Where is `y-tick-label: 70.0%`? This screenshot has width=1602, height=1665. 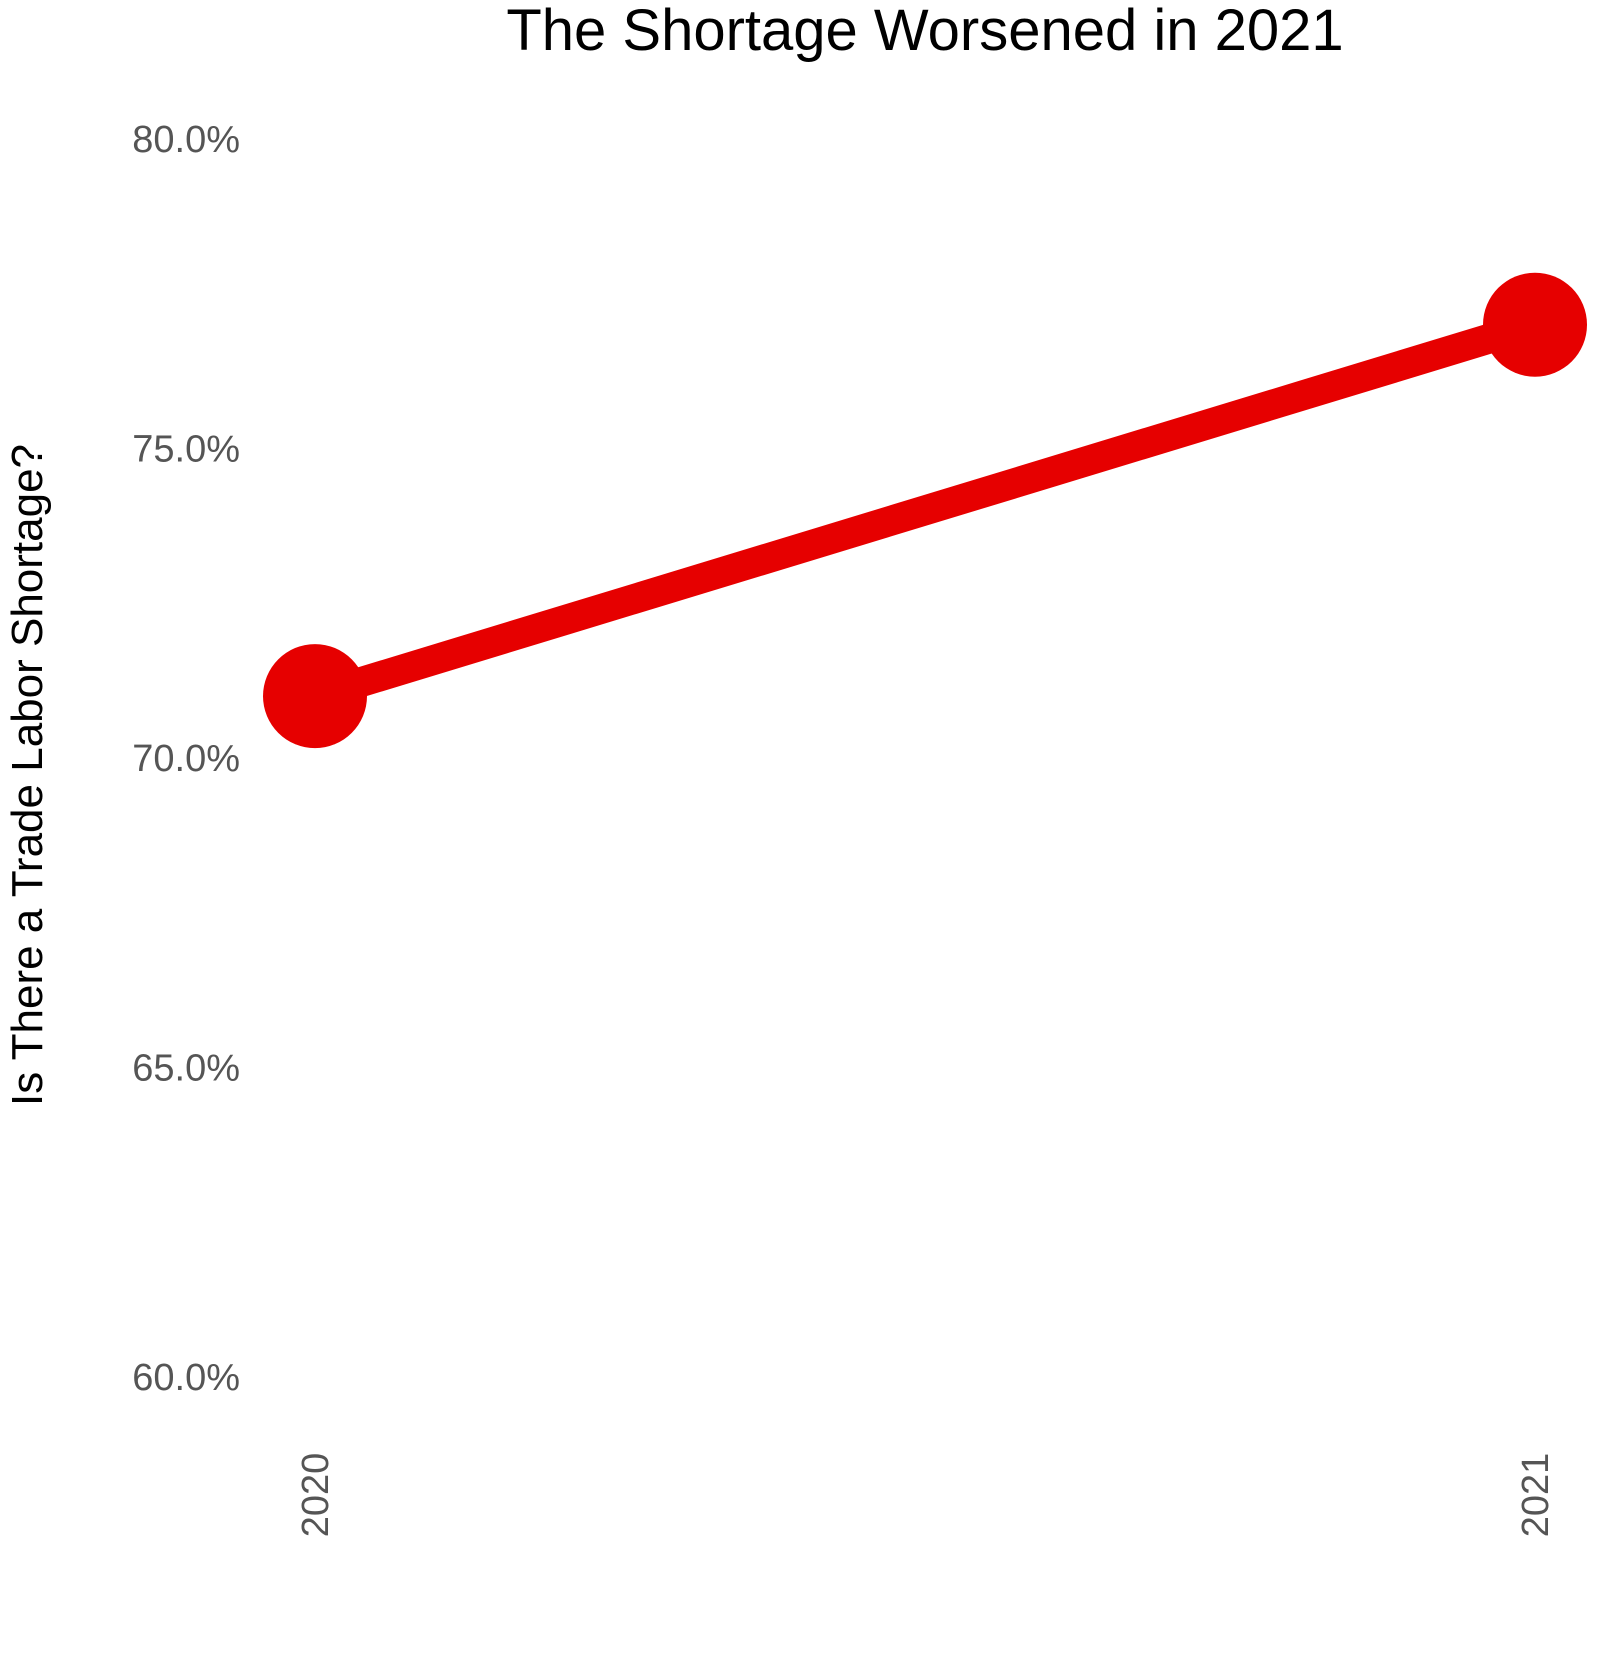
y-tick-label: 70.0% is located at coordinates (186, 759).